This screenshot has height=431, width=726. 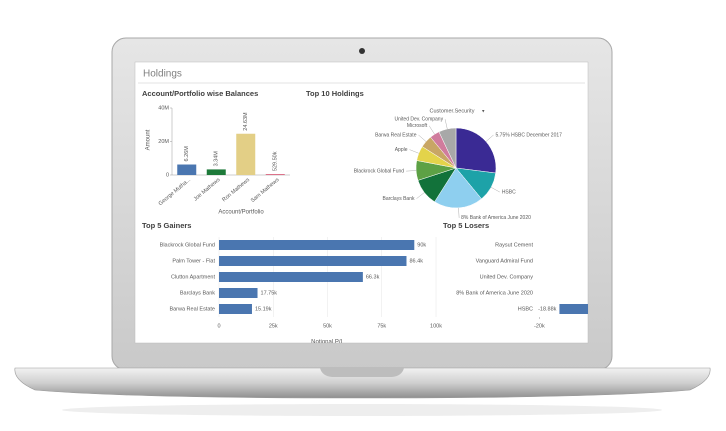 I want to click on y-tick-label: 20M, so click(x=163, y=142).